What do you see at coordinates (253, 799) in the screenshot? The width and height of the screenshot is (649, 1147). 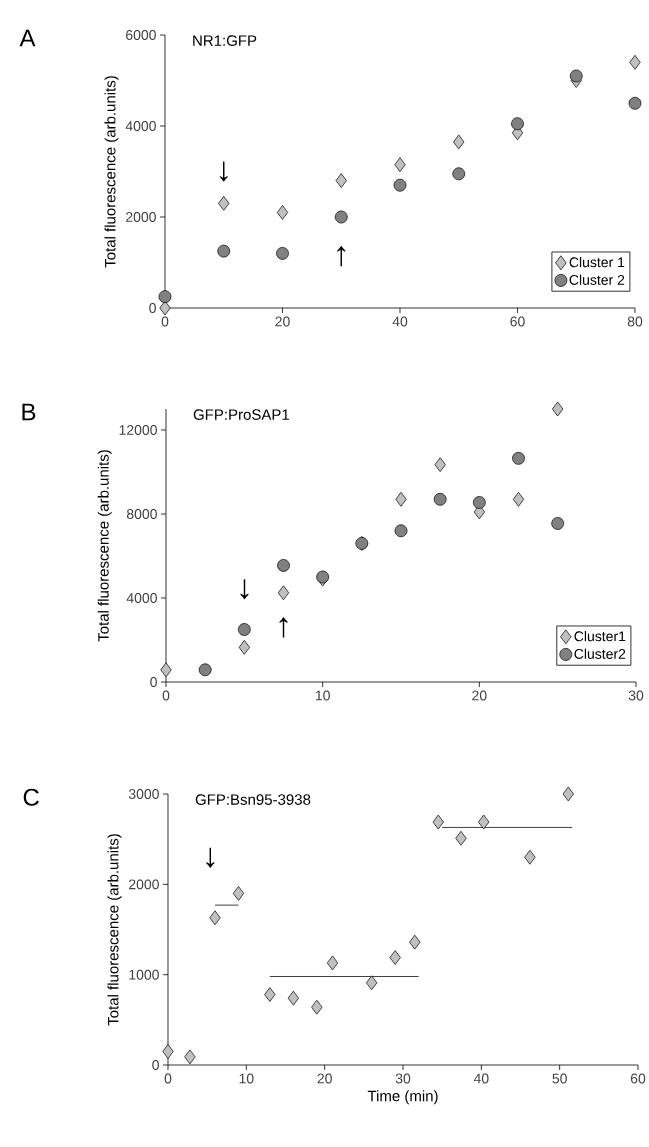 I see `chart-title: GFP:Bsn95-3938` at bounding box center [253, 799].